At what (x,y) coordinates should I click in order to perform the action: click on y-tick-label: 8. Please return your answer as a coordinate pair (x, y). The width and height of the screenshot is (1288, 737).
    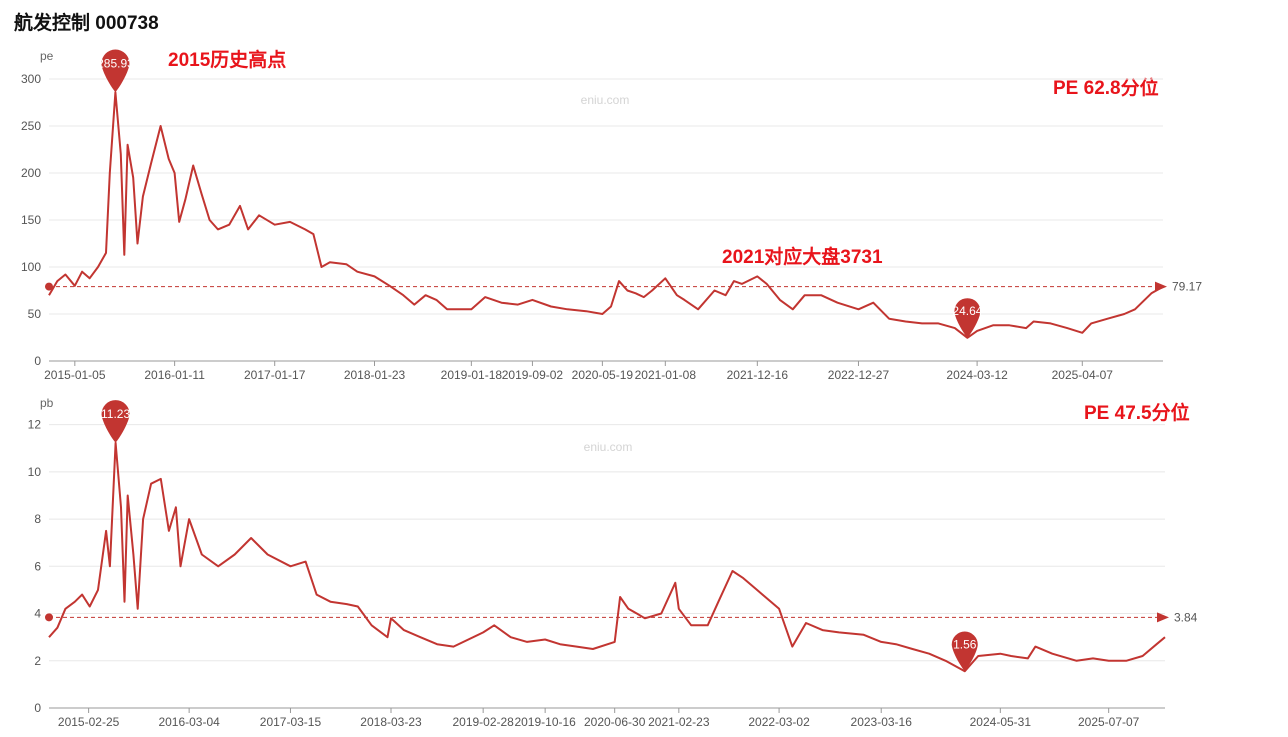
    Looking at the image, I should click on (37, 519).